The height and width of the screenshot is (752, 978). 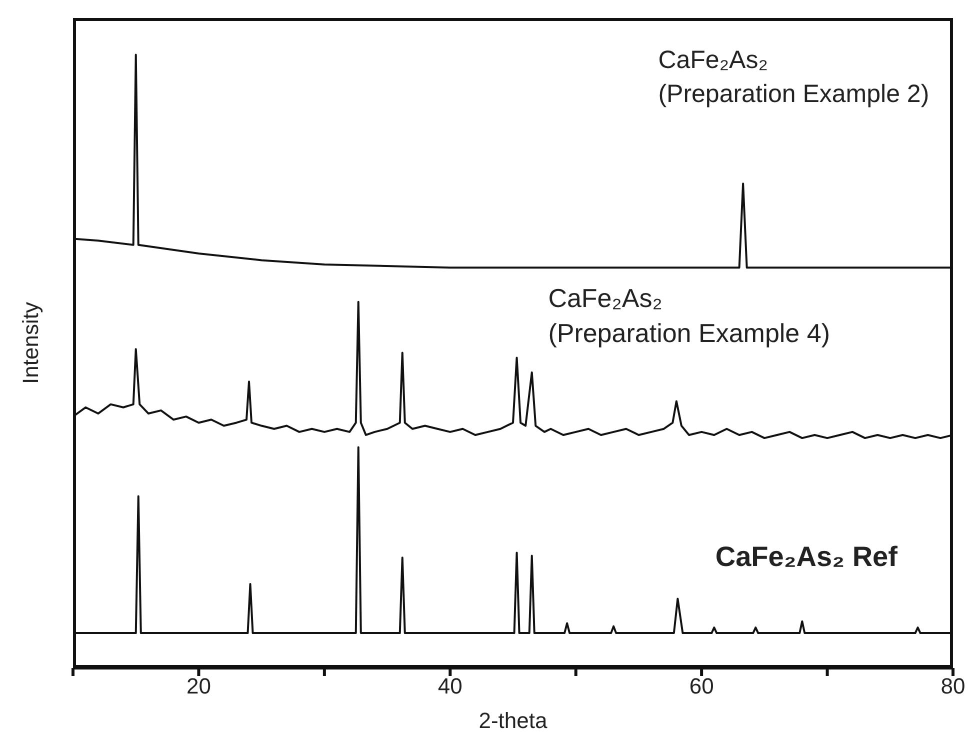 I want to click on x-tick-label: 60, so click(x=701, y=686).